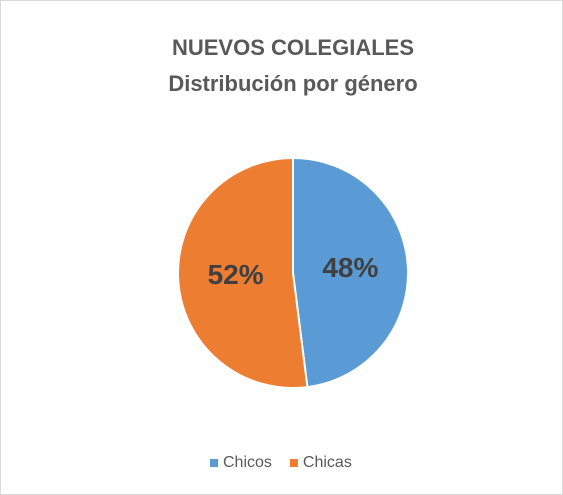  Describe the element at coordinates (350, 267) in the screenshot. I see `data-label: 48%` at that location.